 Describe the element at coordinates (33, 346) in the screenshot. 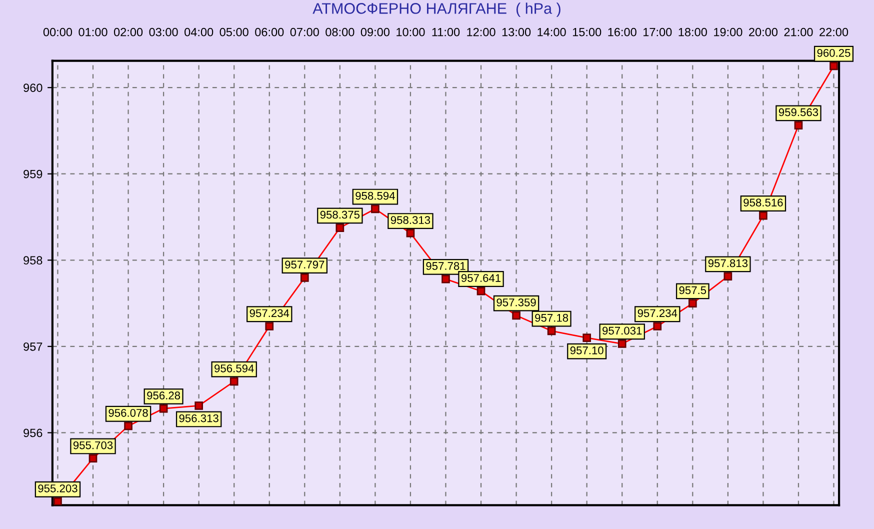

I see `y-tick-label: 957` at that location.